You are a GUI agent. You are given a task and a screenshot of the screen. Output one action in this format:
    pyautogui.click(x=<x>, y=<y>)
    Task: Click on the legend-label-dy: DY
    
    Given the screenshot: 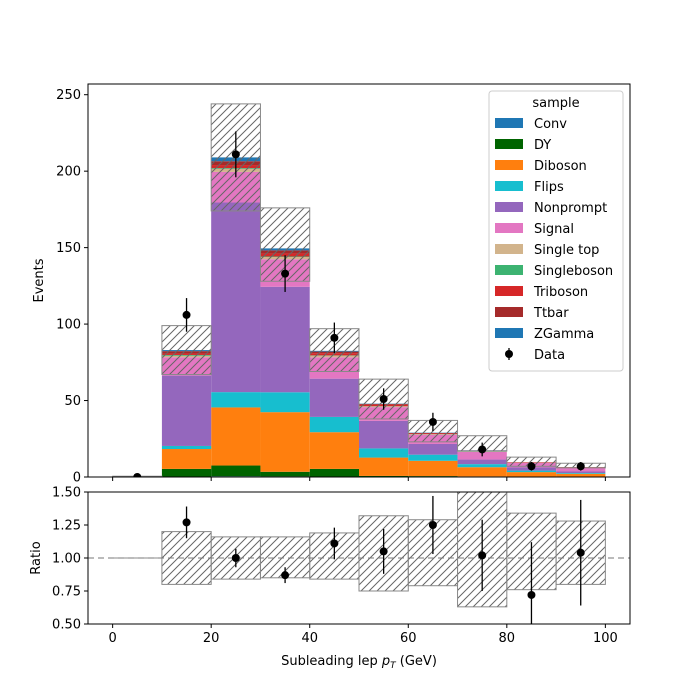 What is the action you would take?
    pyautogui.click(x=542, y=145)
    